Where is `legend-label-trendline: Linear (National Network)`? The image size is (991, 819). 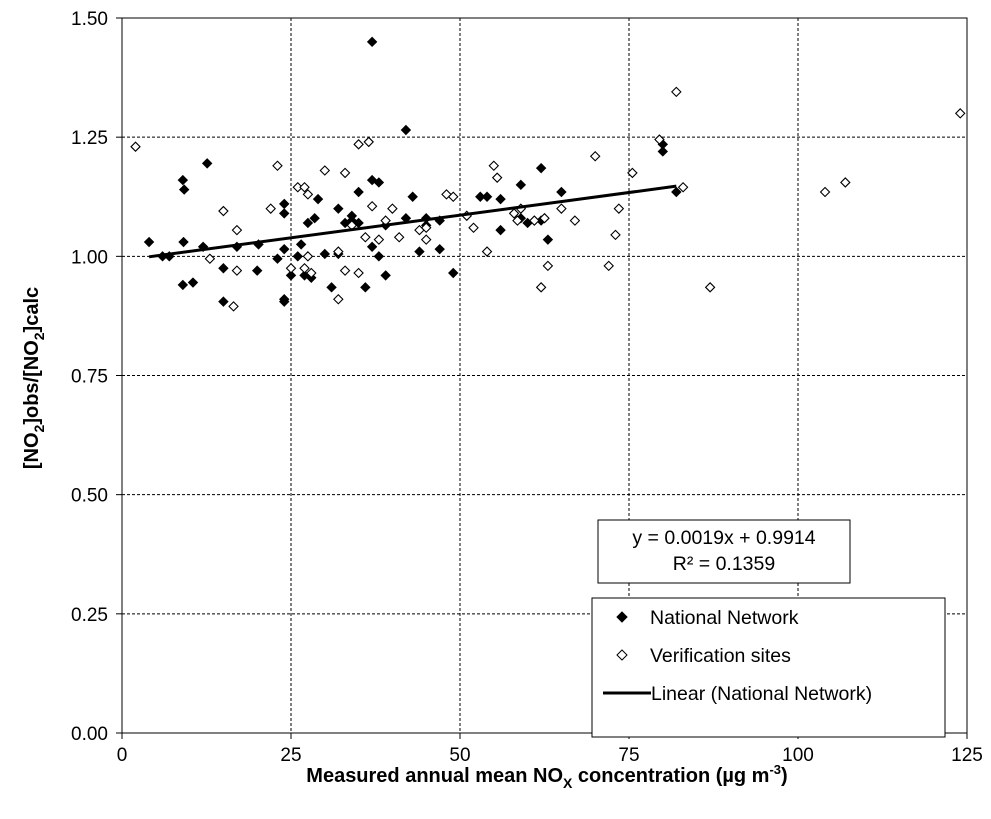 legend-label-trendline: Linear (National Network) is located at coordinates (761, 694).